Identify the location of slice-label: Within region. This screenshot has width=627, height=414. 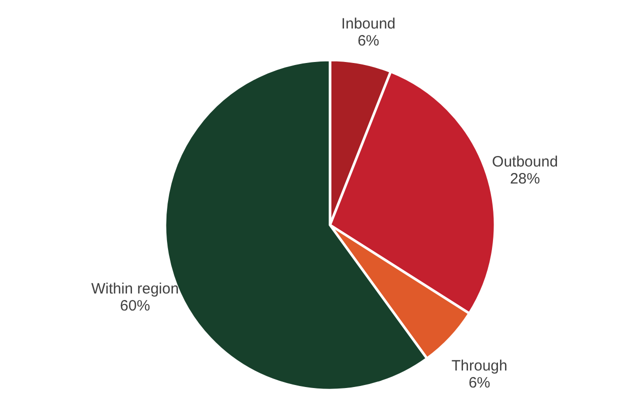
(135, 289).